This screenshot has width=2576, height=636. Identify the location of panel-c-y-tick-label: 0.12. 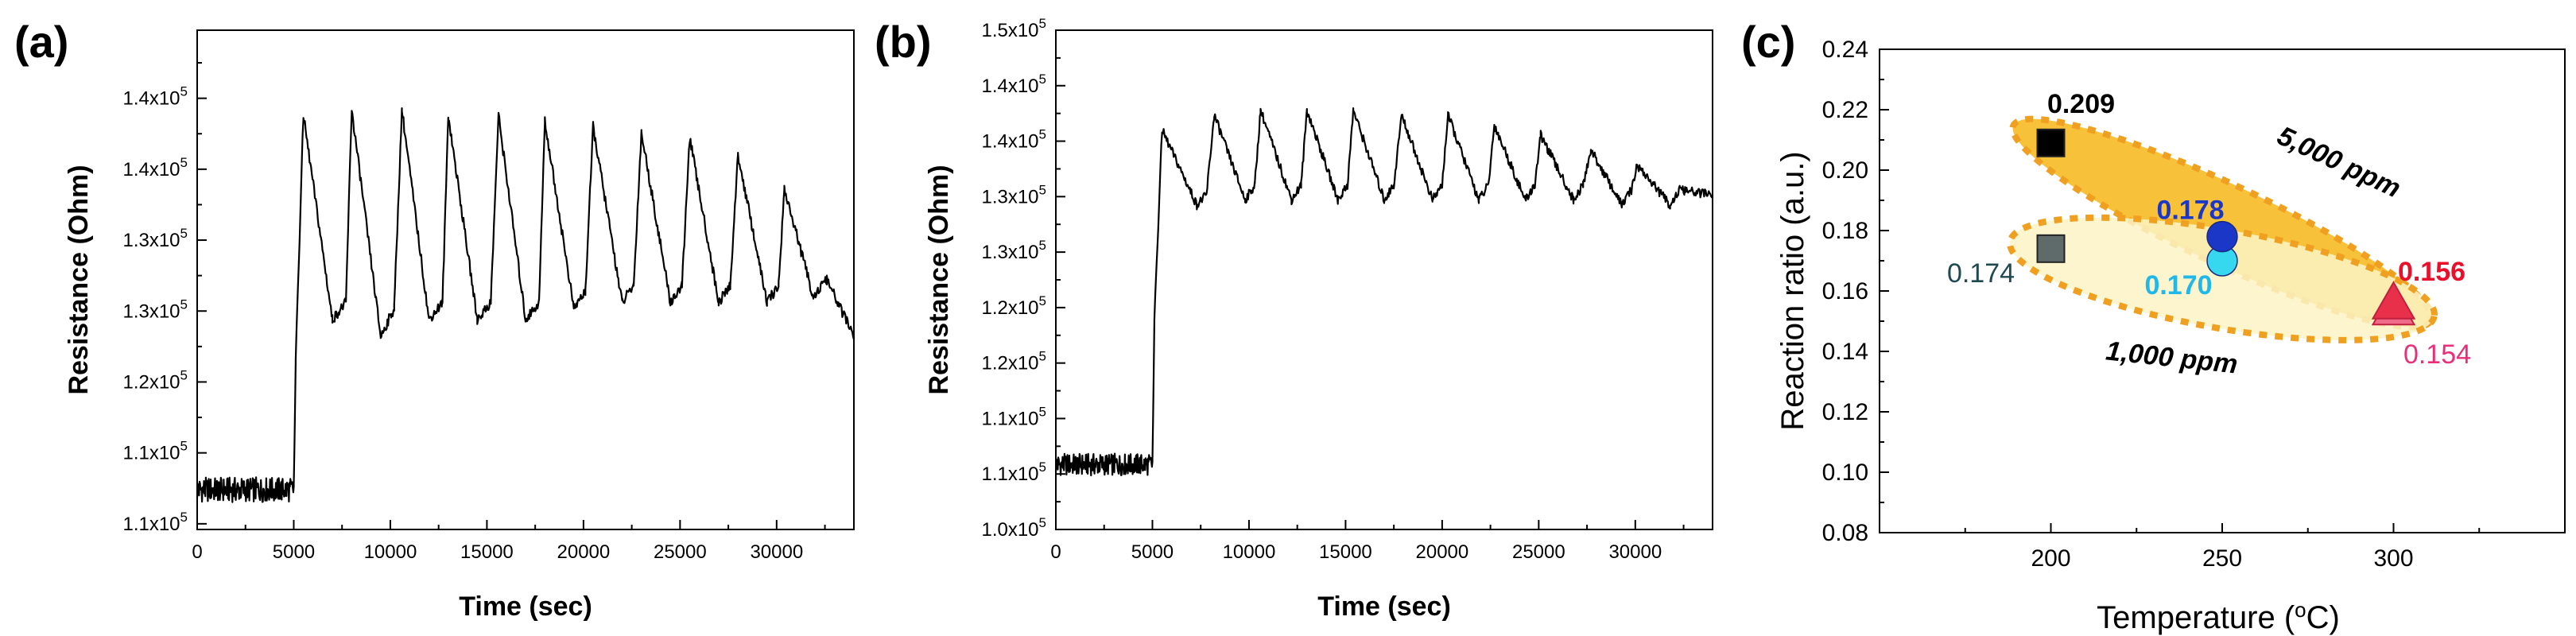
(1845, 412).